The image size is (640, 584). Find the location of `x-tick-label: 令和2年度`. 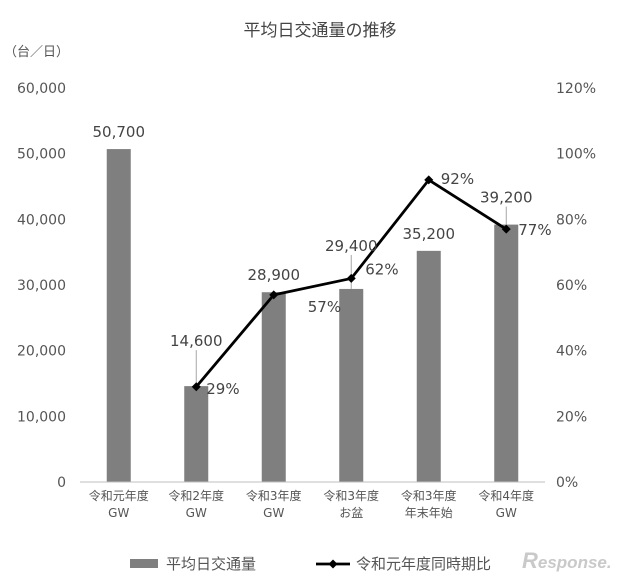

x-tick-label: 令和2年度 is located at coordinates (196, 495).